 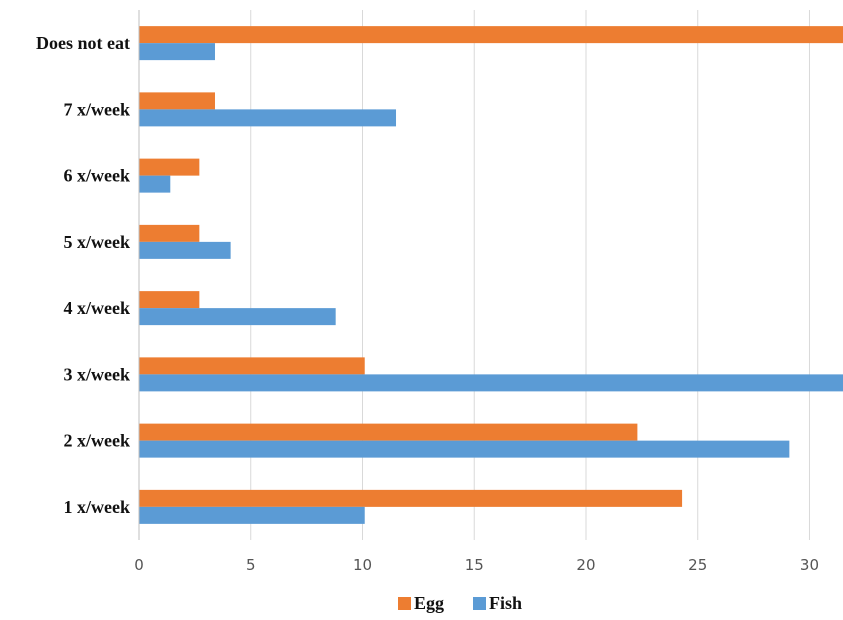 I want to click on category-label: 7 x/week, so click(x=97, y=109).